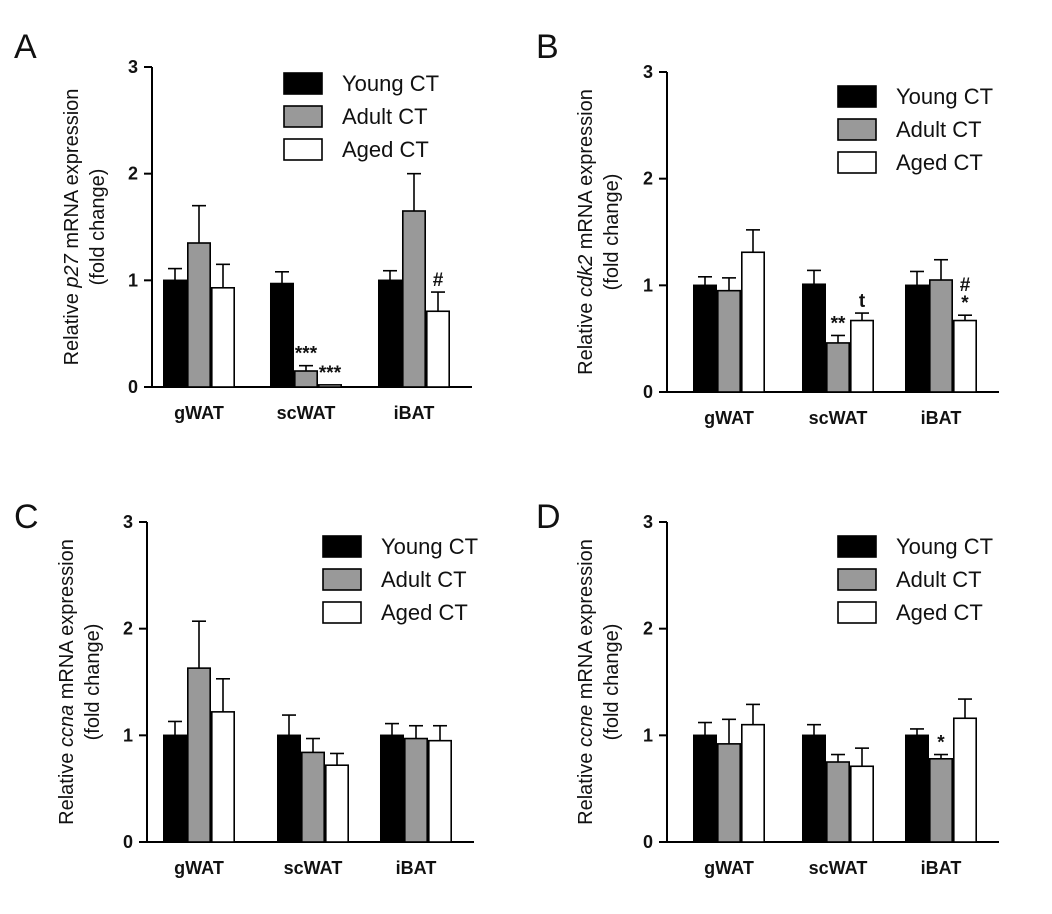  What do you see at coordinates (548, 517) in the screenshot?
I see `panel-letter: D` at bounding box center [548, 517].